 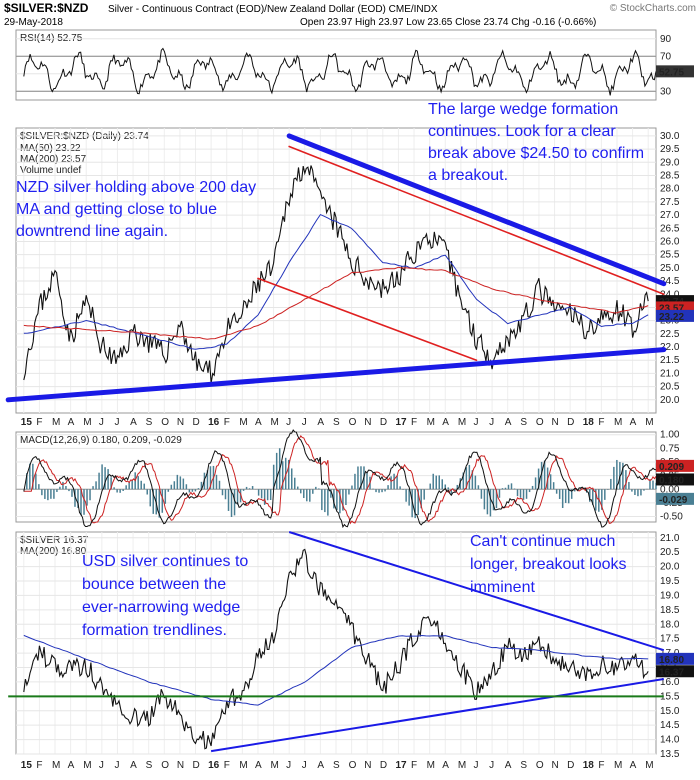 What do you see at coordinates (196, 765) in the screenshot?
I see `usd-x-tick-label: D` at bounding box center [196, 765].